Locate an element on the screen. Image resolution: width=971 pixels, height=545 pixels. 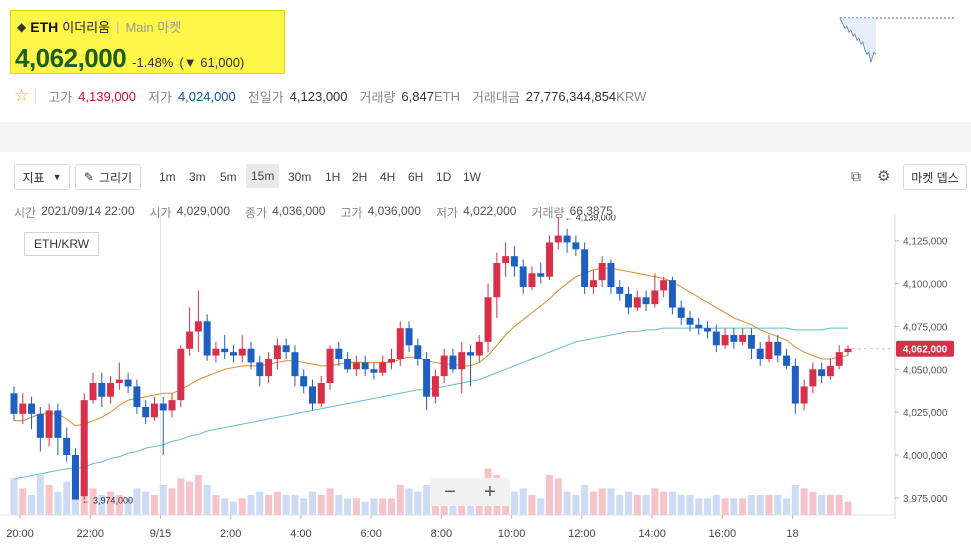
zoom-out-button: − is located at coordinates (450, 491).